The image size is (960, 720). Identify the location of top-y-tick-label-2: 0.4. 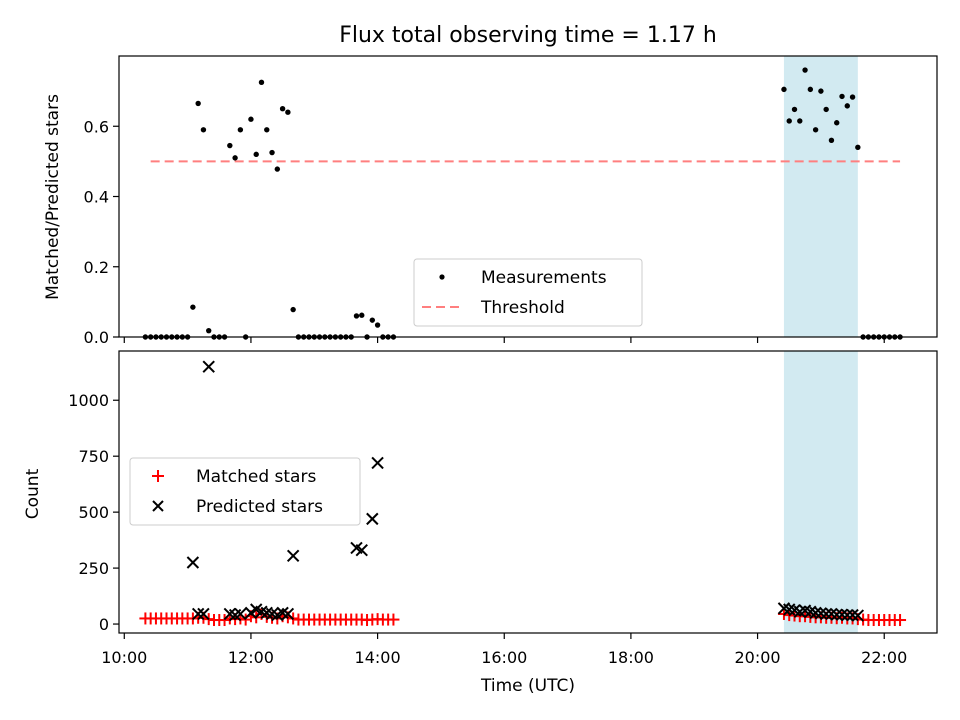
(96, 197).